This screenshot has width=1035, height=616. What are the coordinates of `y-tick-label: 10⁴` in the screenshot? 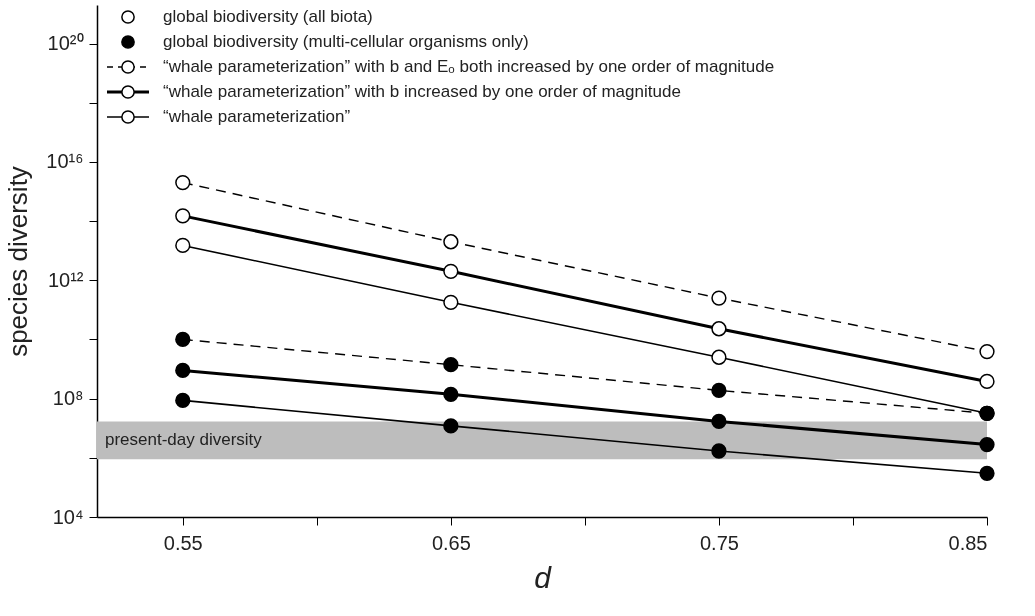 It's located at (68, 516).